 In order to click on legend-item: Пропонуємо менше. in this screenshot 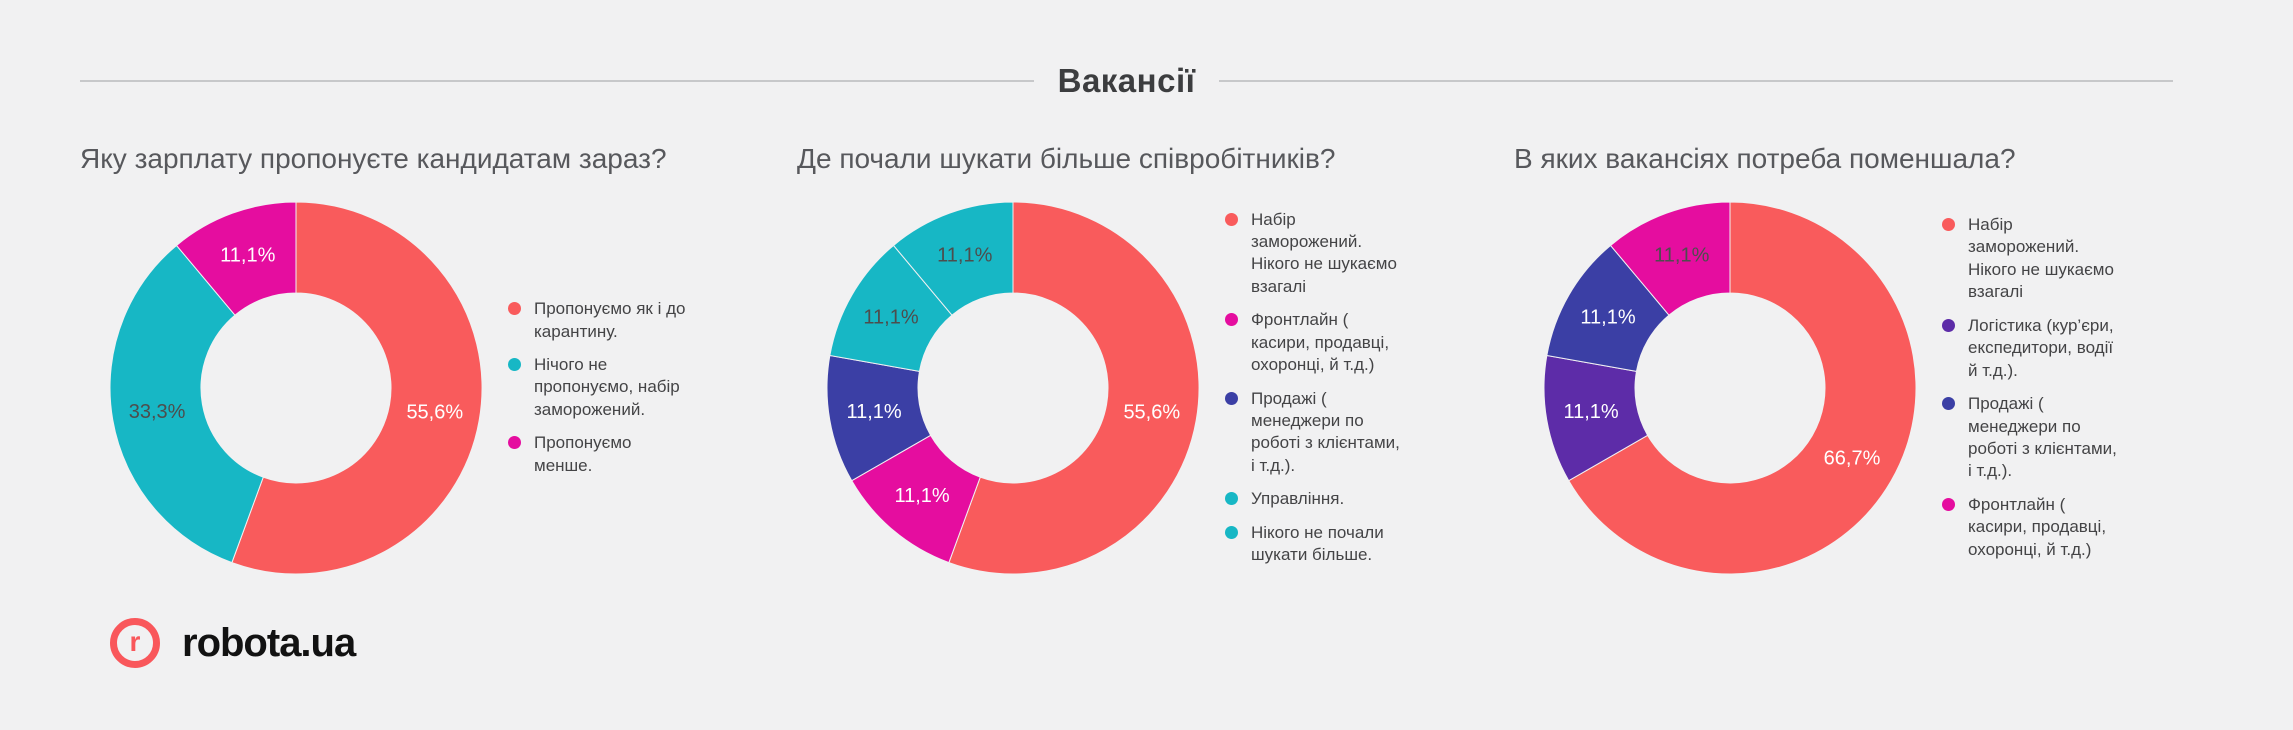, I will do `click(597, 454)`.